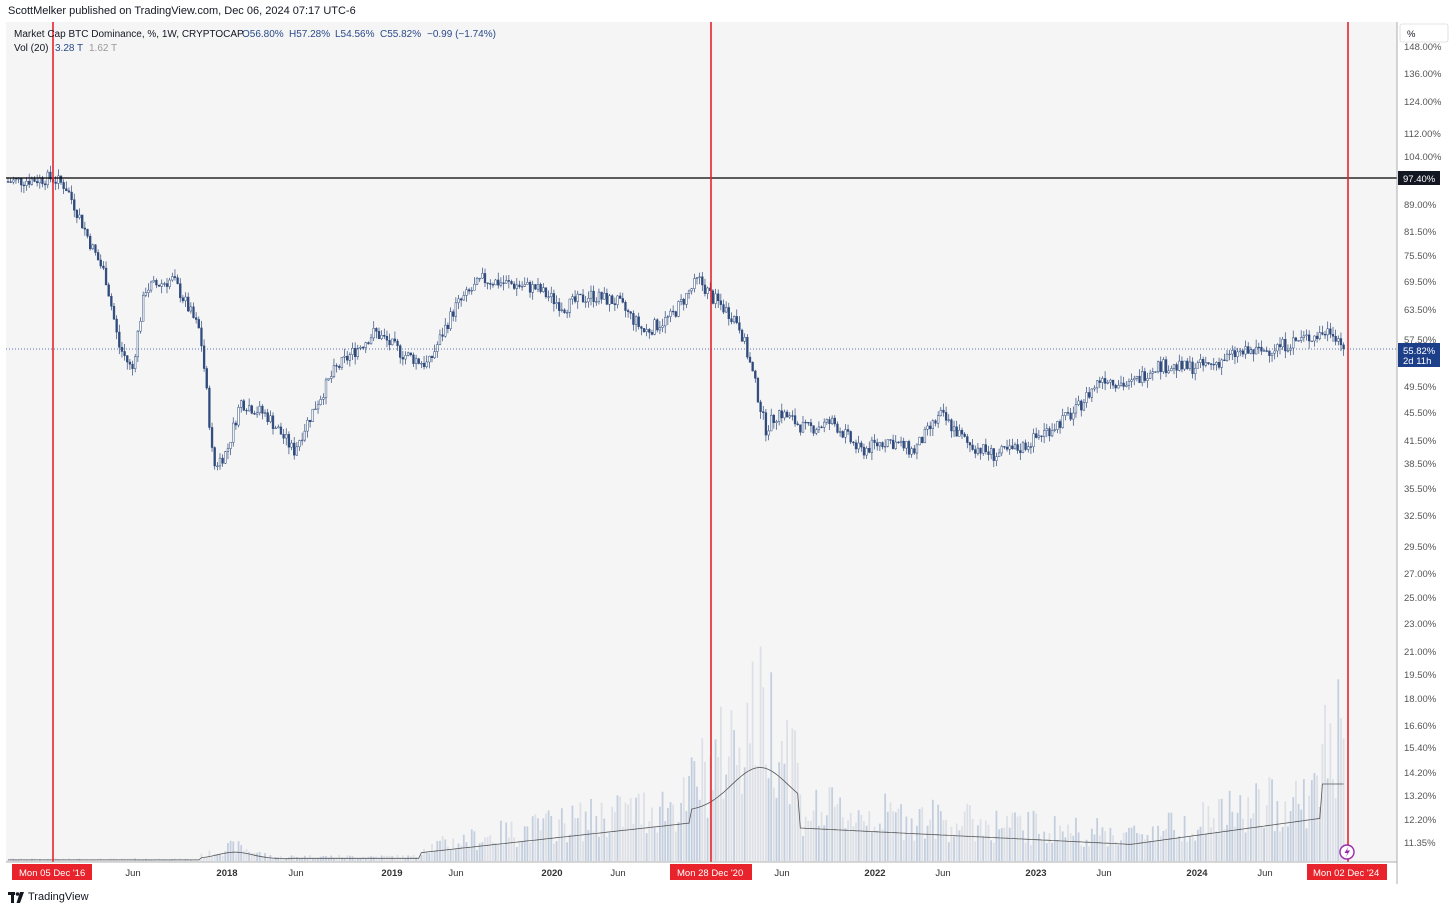  What do you see at coordinates (1419, 355) in the screenshot?
I see `last-price-badge` at bounding box center [1419, 355].